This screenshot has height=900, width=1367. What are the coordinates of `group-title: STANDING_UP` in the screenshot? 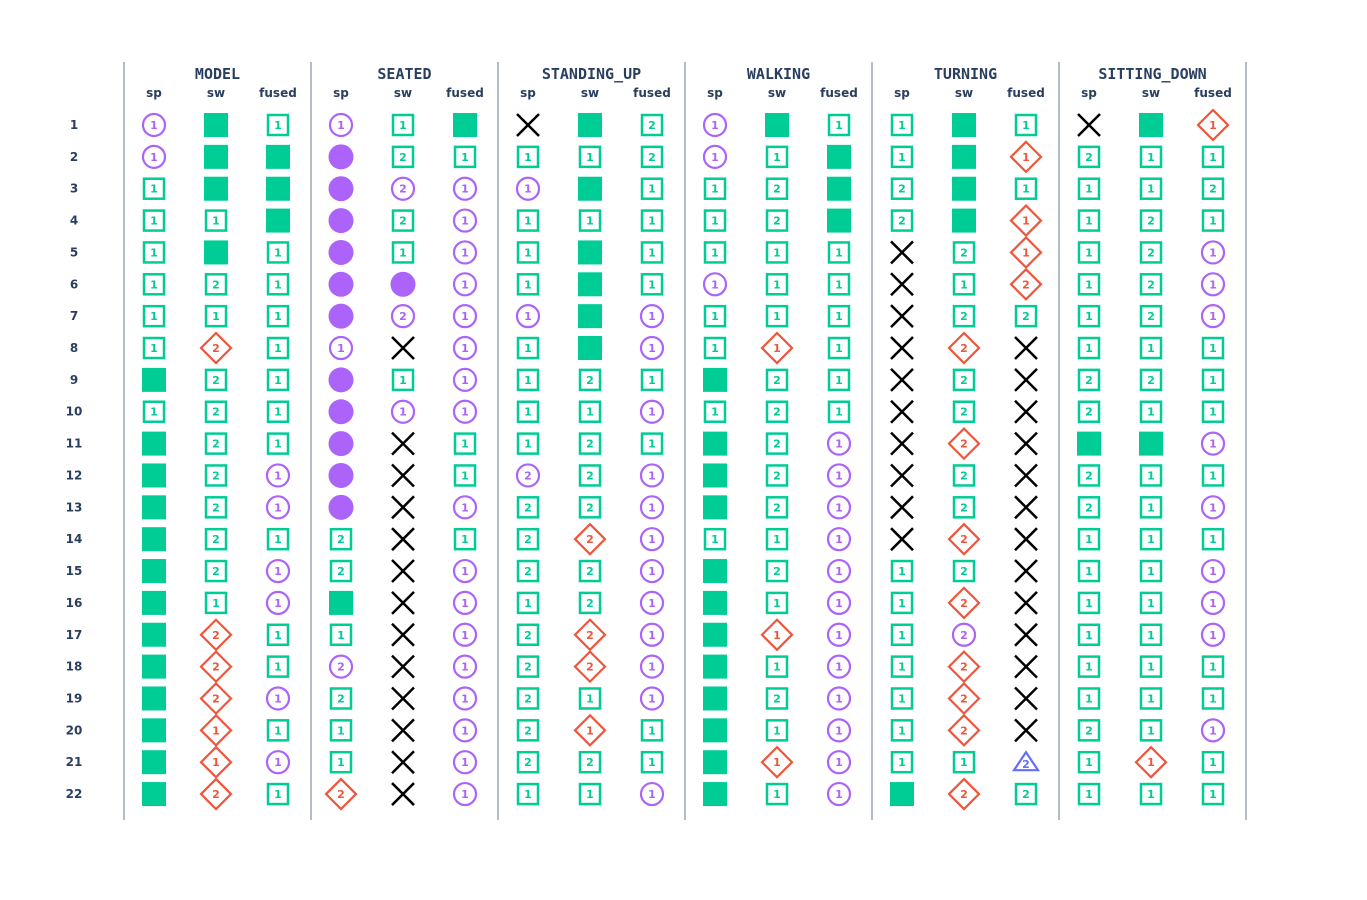 It's located at (591, 74).